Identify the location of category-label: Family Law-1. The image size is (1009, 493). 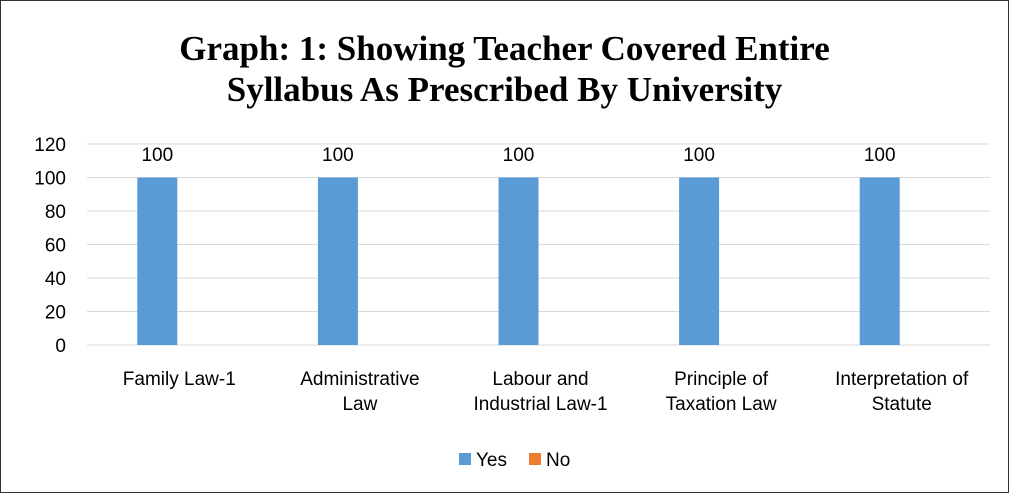
(179, 379).